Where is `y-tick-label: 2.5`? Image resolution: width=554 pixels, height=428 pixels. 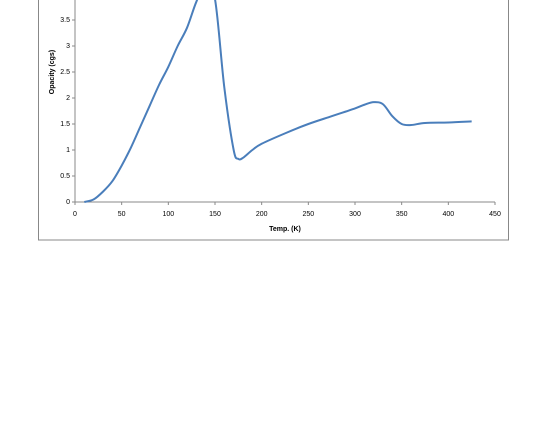
y-tick-label: 2.5 is located at coordinates (65, 72).